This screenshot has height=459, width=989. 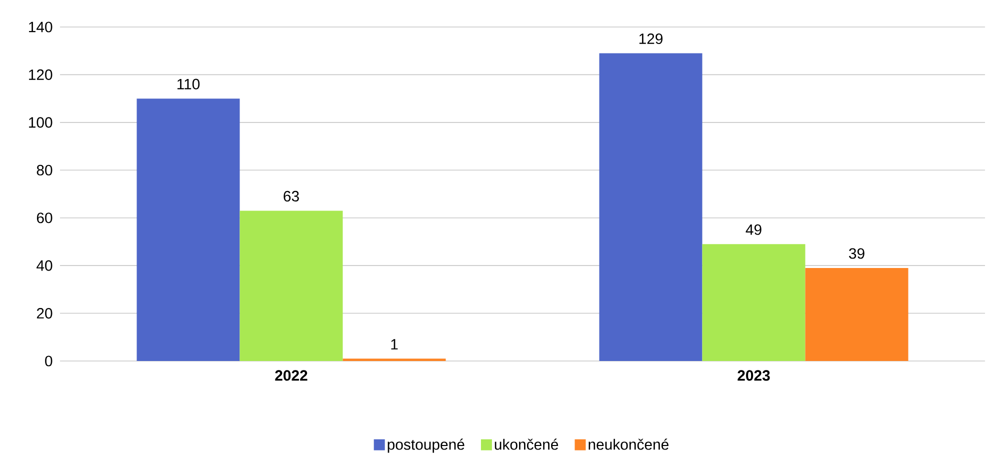 What do you see at coordinates (291, 375) in the screenshot?
I see `x-tick-label: 2022` at bounding box center [291, 375].